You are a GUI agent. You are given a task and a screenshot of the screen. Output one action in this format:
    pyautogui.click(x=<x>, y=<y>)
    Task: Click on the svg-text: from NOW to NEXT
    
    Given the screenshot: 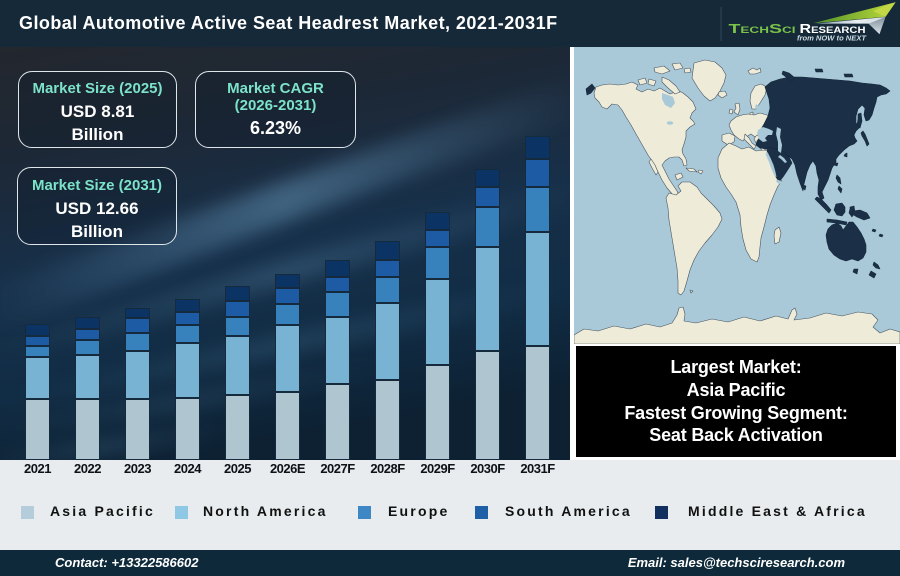 What is the action you would take?
    pyautogui.click(x=832, y=38)
    